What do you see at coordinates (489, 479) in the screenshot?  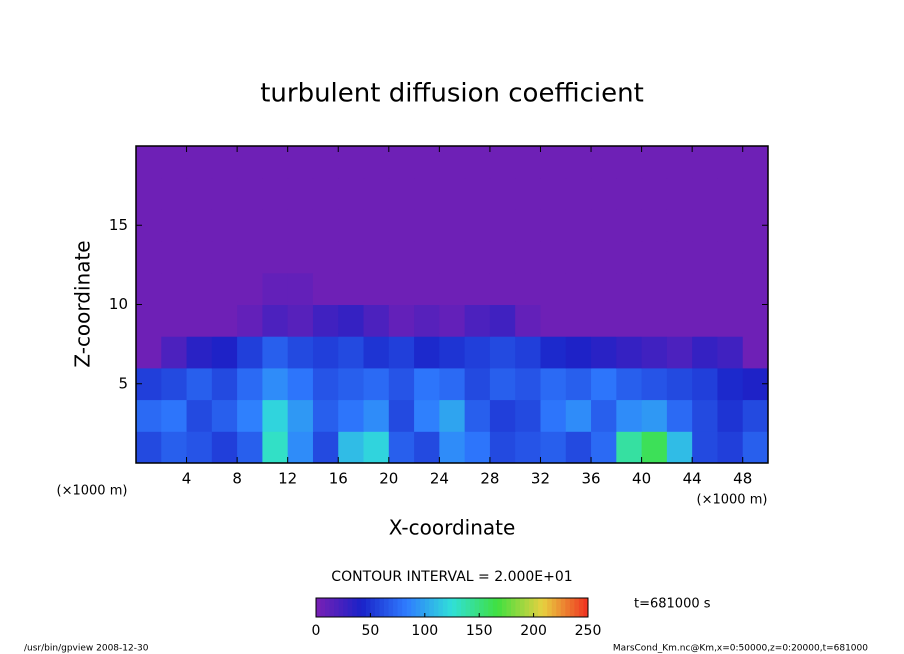 I see `x-tick-label: 28` at bounding box center [489, 479].